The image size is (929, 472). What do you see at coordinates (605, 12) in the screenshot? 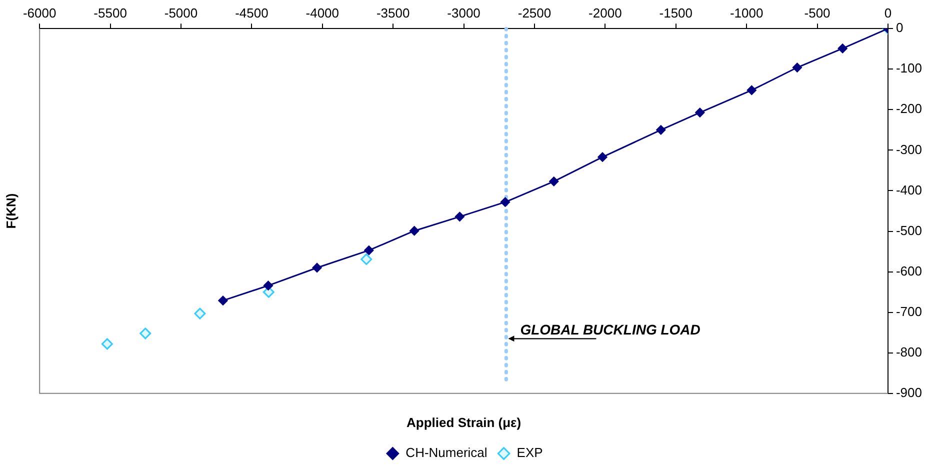
I see `x-tick-label: -2000` at bounding box center [605, 12].